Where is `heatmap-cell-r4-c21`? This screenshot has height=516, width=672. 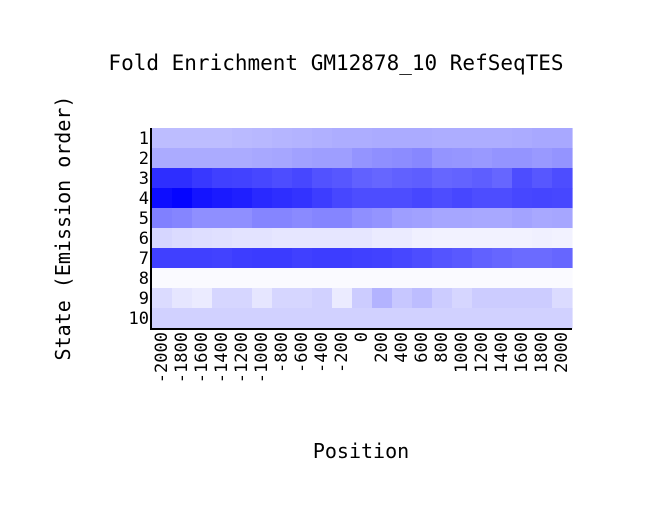
heatmap-cell-r4-c21 is located at coordinates (562, 198).